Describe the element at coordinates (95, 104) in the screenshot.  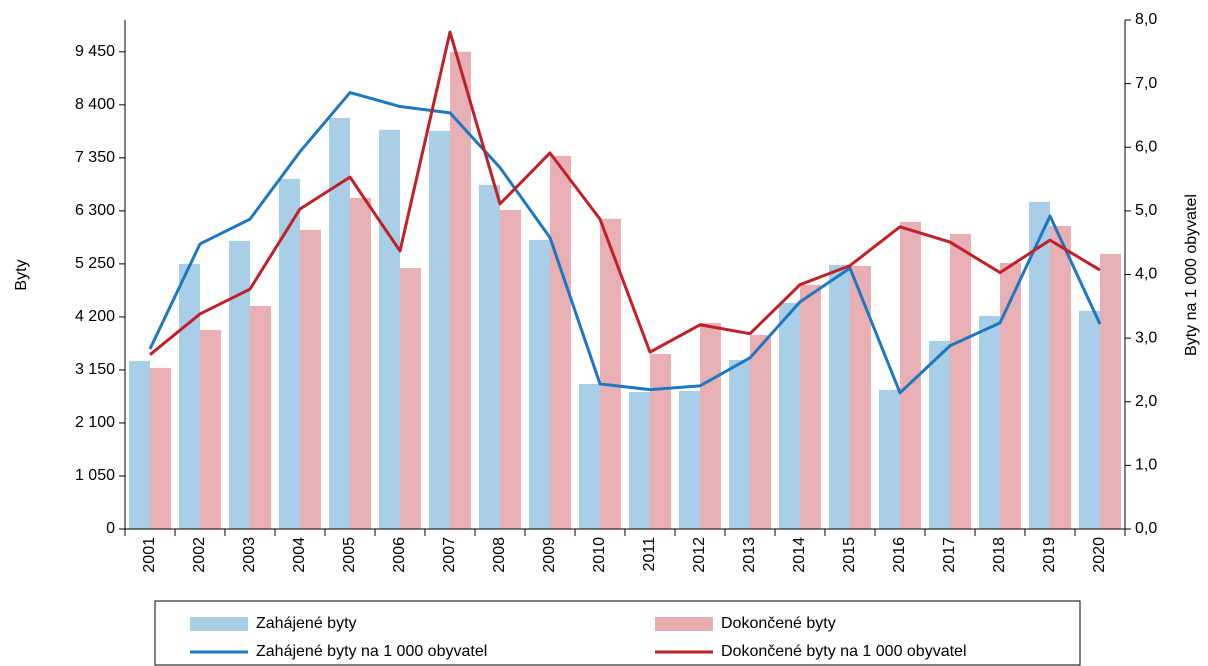
I see `y-tick-label: 8 400` at that location.